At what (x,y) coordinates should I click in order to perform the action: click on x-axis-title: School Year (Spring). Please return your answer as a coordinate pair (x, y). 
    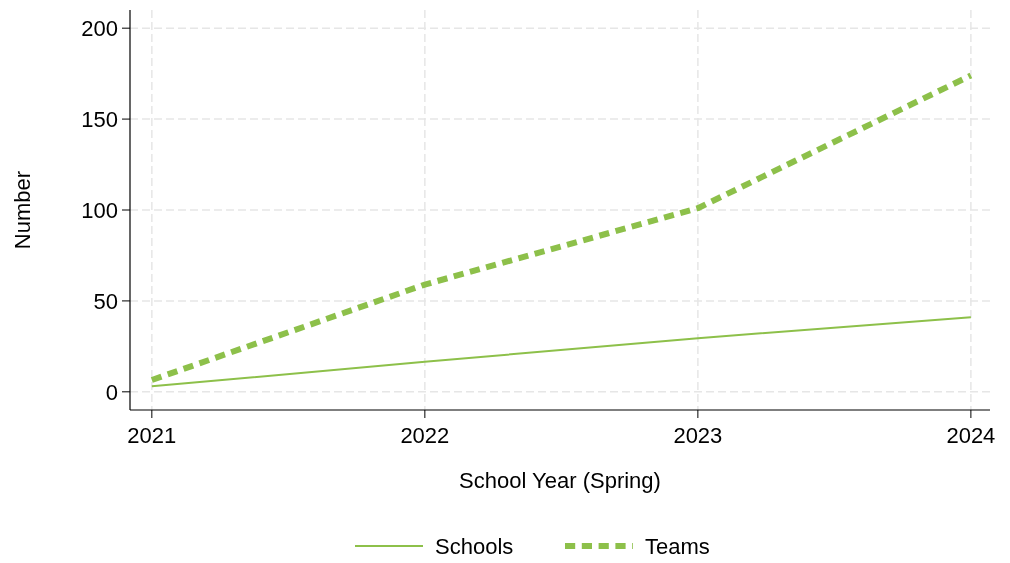
    Looking at the image, I should click on (560, 480).